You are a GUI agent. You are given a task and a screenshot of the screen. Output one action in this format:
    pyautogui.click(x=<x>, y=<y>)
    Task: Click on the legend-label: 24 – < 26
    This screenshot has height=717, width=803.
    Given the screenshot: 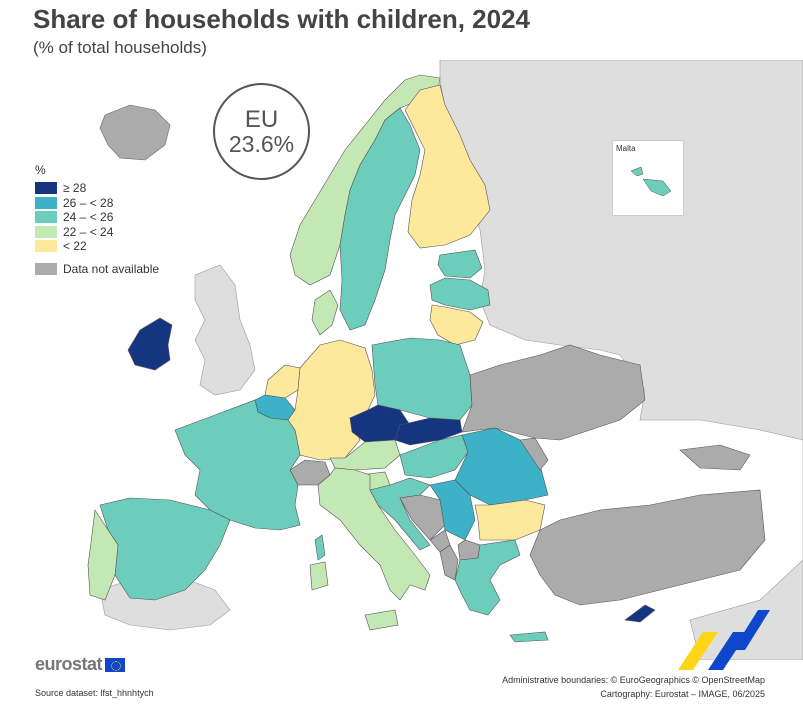 What is the action you would take?
    pyautogui.click(x=88, y=217)
    